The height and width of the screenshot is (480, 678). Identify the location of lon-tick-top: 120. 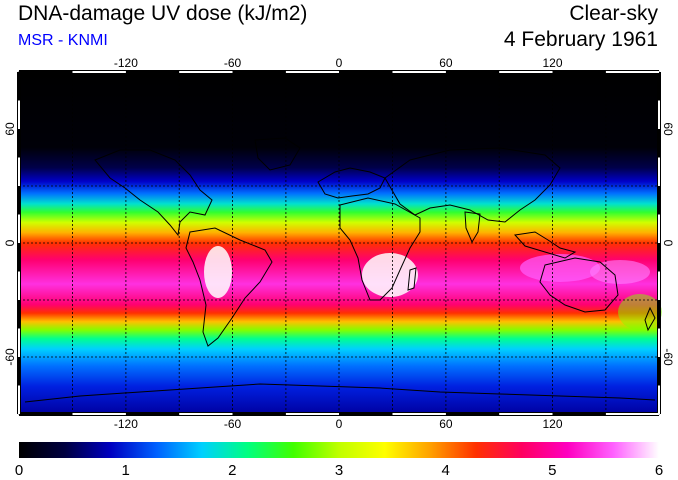
(552, 63).